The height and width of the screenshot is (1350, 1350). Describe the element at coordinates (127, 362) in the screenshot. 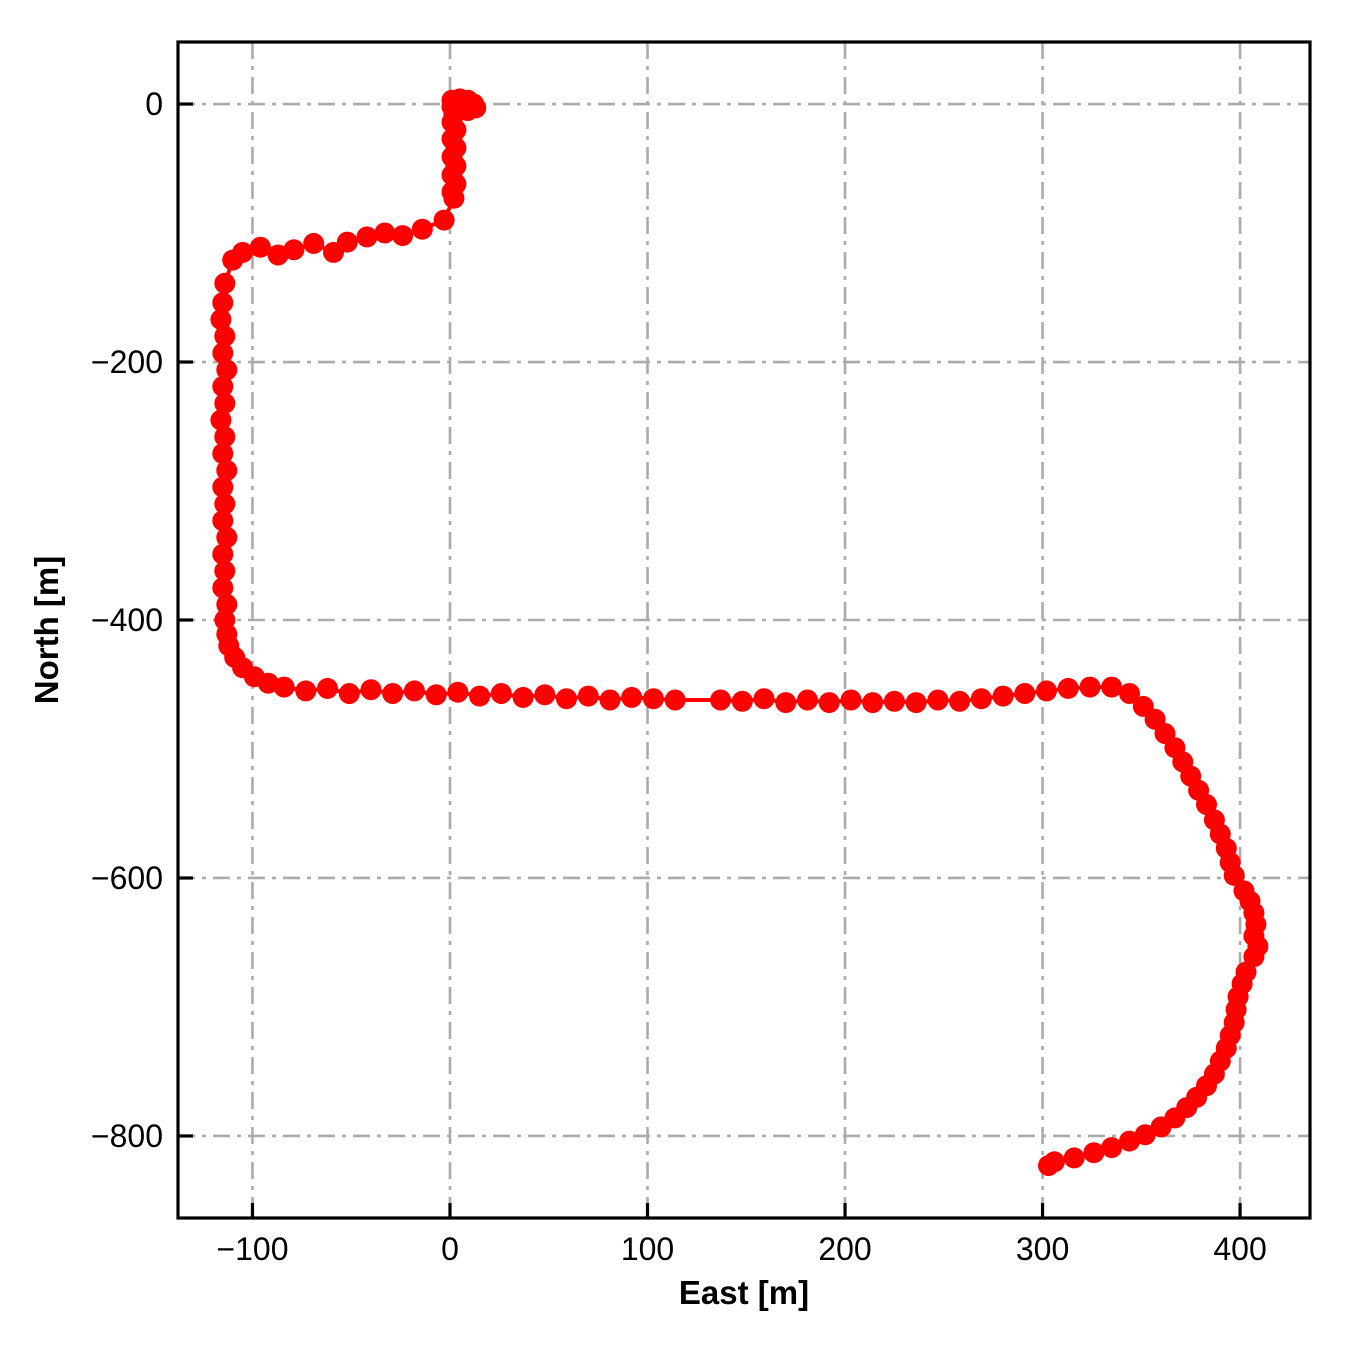

I see `y-tick-label: −200` at that location.